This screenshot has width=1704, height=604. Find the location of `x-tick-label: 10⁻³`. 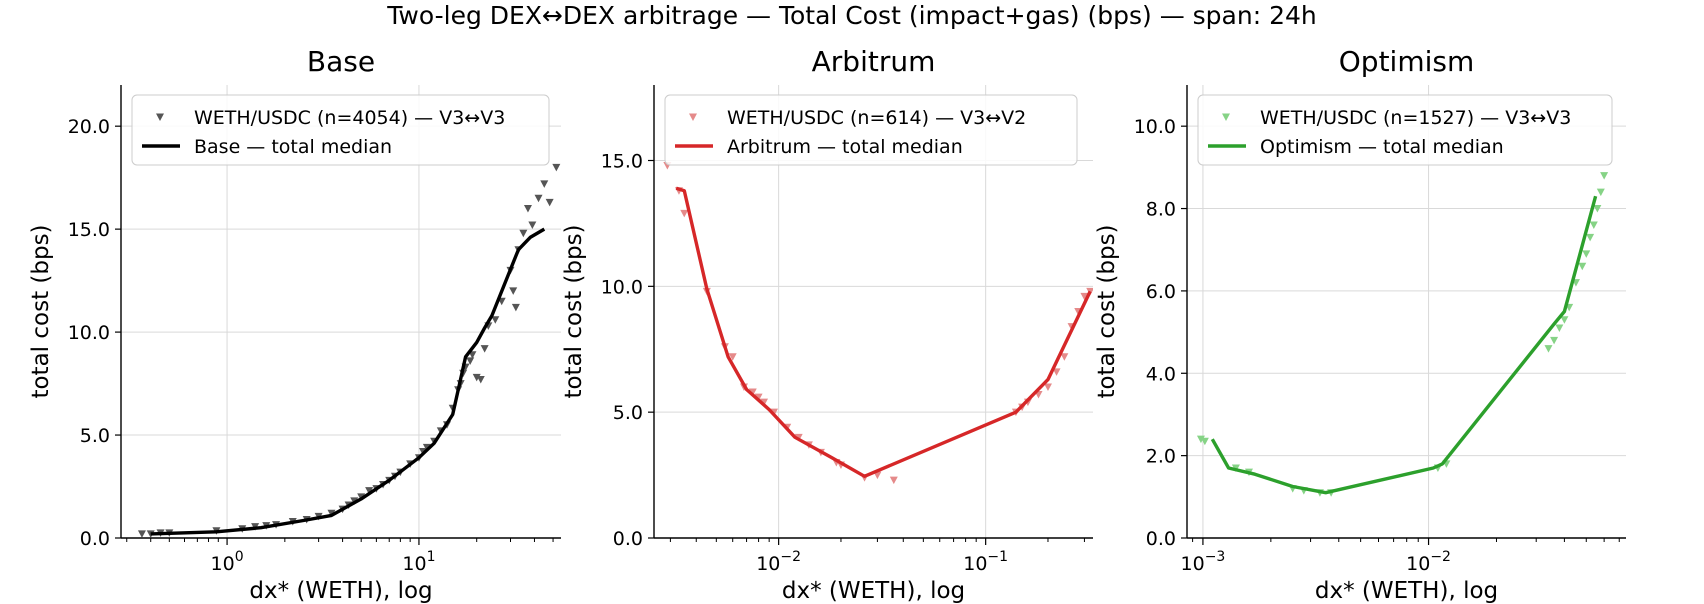

x-tick-label: 10⁻³ is located at coordinates (1203, 562).